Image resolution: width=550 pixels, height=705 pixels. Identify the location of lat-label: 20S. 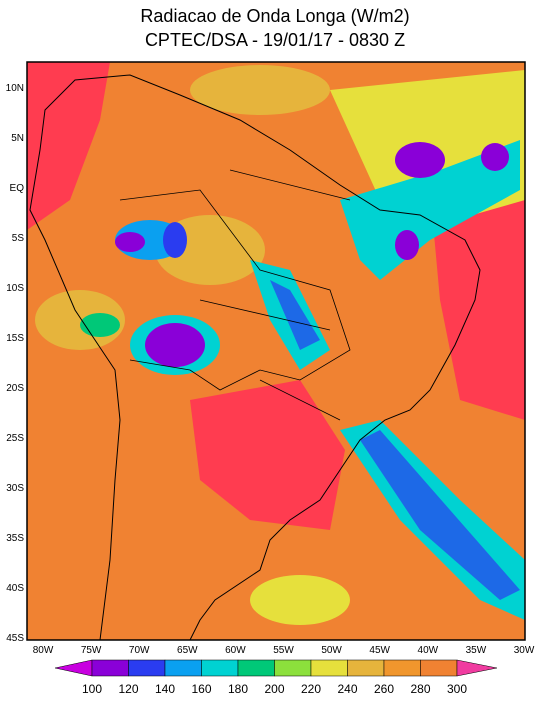
(15, 388).